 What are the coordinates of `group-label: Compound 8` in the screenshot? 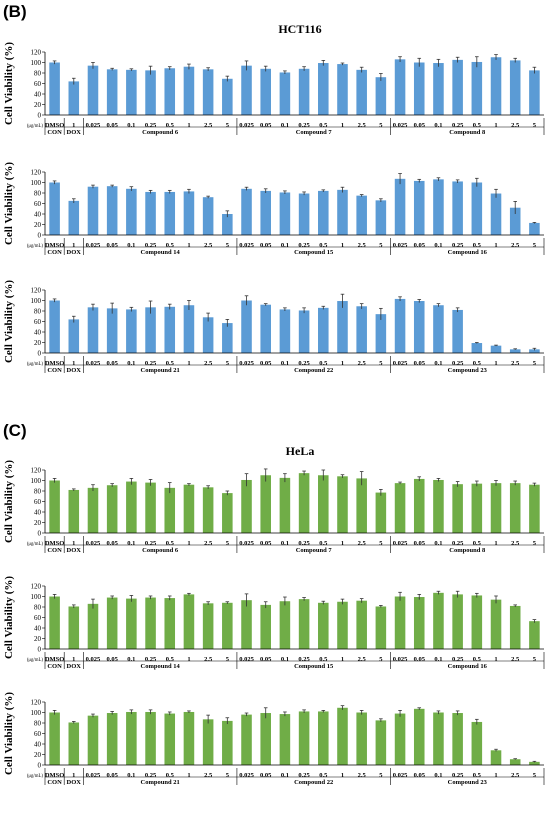 It's located at (467, 550).